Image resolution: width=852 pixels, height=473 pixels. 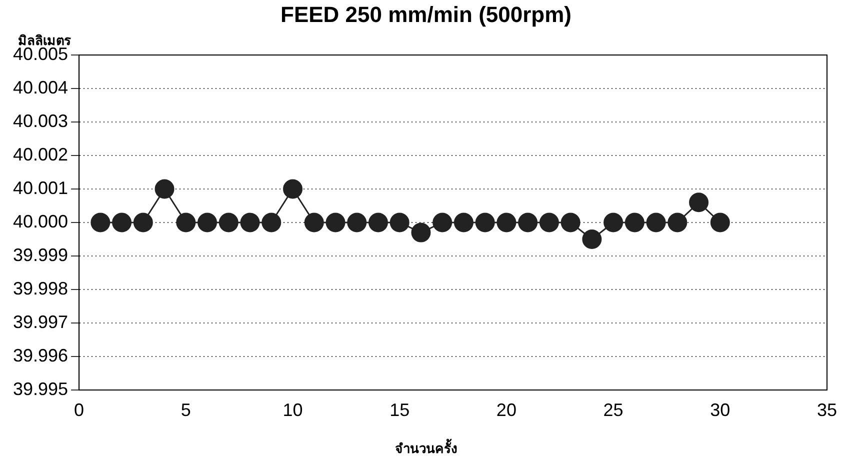 What do you see at coordinates (40, 154) in the screenshot?
I see `y-tick-label: 40.002` at bounding box center [40, 154].